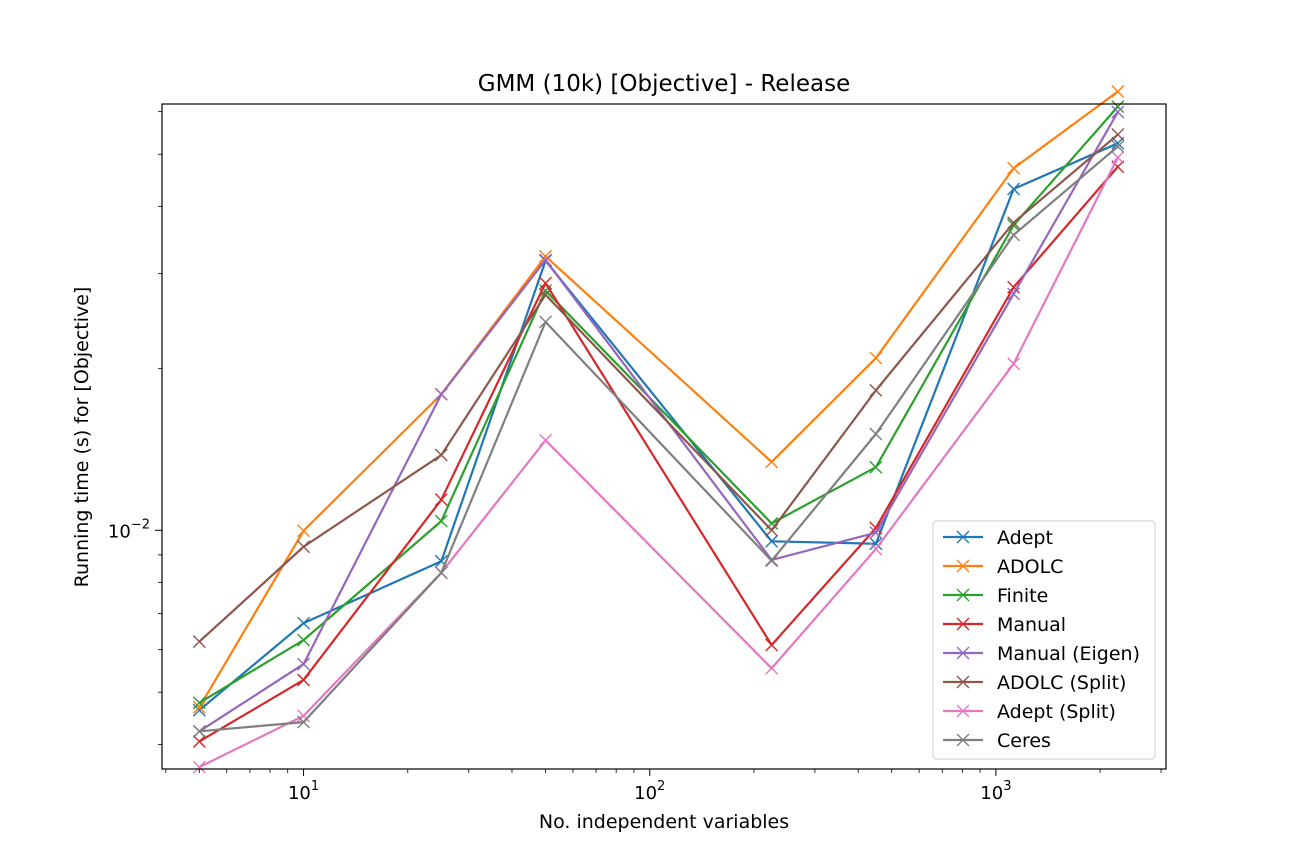 The image size is (1296, 864). I want to click on legend-label: Adept (Split), so click(1056, 712).